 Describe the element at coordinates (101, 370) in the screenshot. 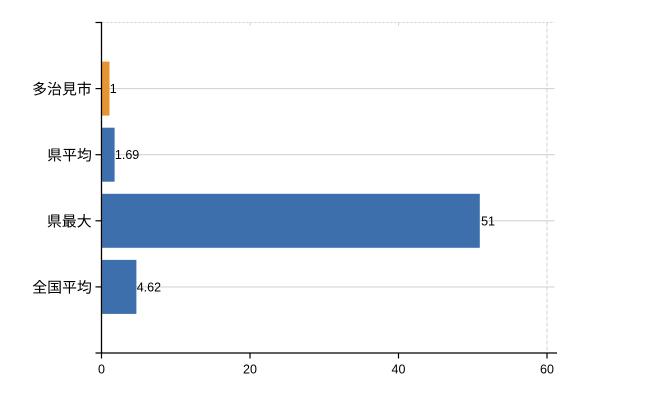

I see `svg-text: 0` at that location.